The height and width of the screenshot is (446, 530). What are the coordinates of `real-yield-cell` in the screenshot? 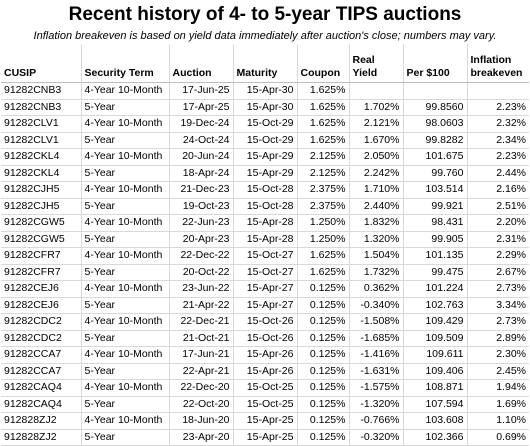 It's located at (376, 91).